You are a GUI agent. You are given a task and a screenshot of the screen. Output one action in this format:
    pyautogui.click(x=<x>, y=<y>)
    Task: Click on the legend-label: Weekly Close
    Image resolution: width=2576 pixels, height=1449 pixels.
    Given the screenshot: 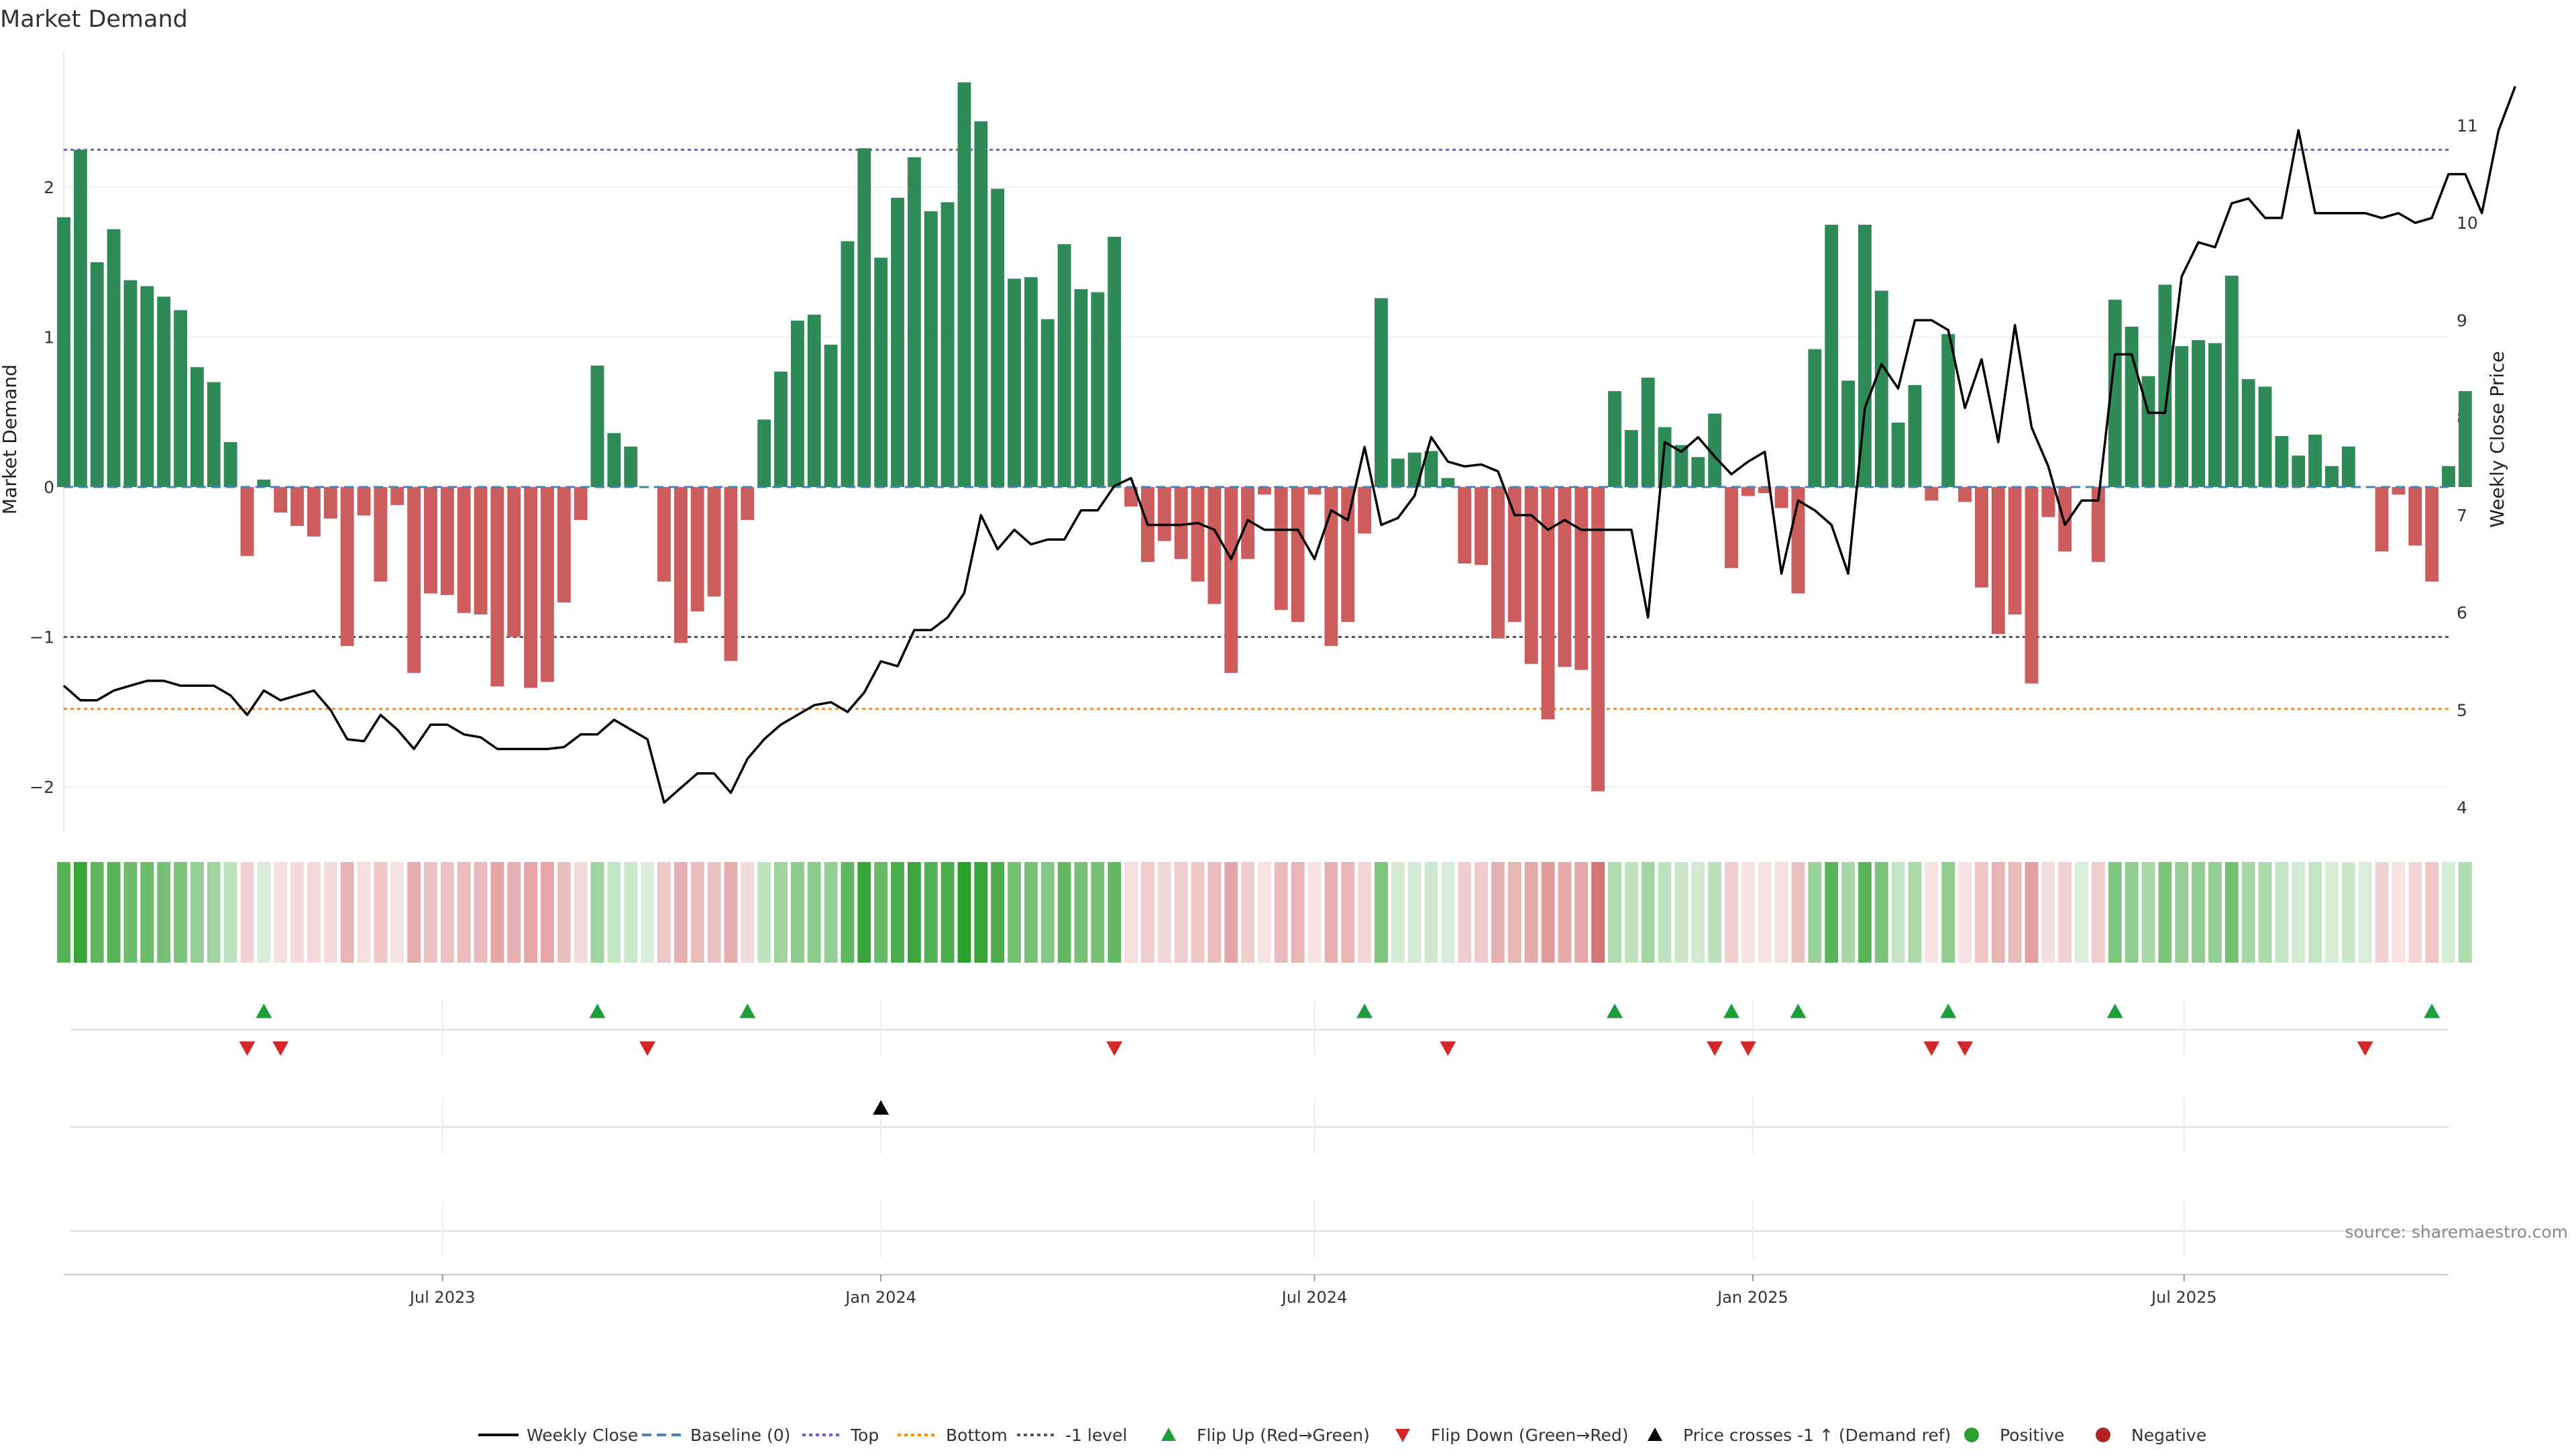 What is the action you would take?
    pyautogui.click(x=582, y=1435)
    